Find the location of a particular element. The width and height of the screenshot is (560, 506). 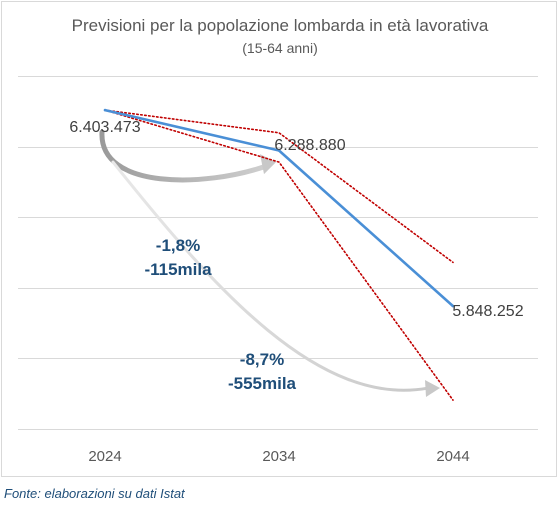

source-note: Fonte: elaborazioni su dati Istat is located at coordinates (94, 493).